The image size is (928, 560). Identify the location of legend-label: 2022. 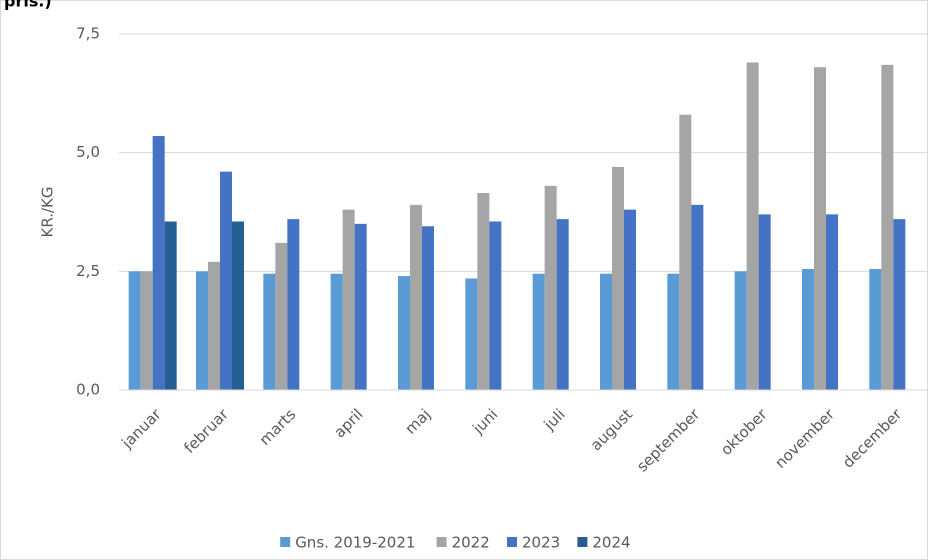
(471, 543).